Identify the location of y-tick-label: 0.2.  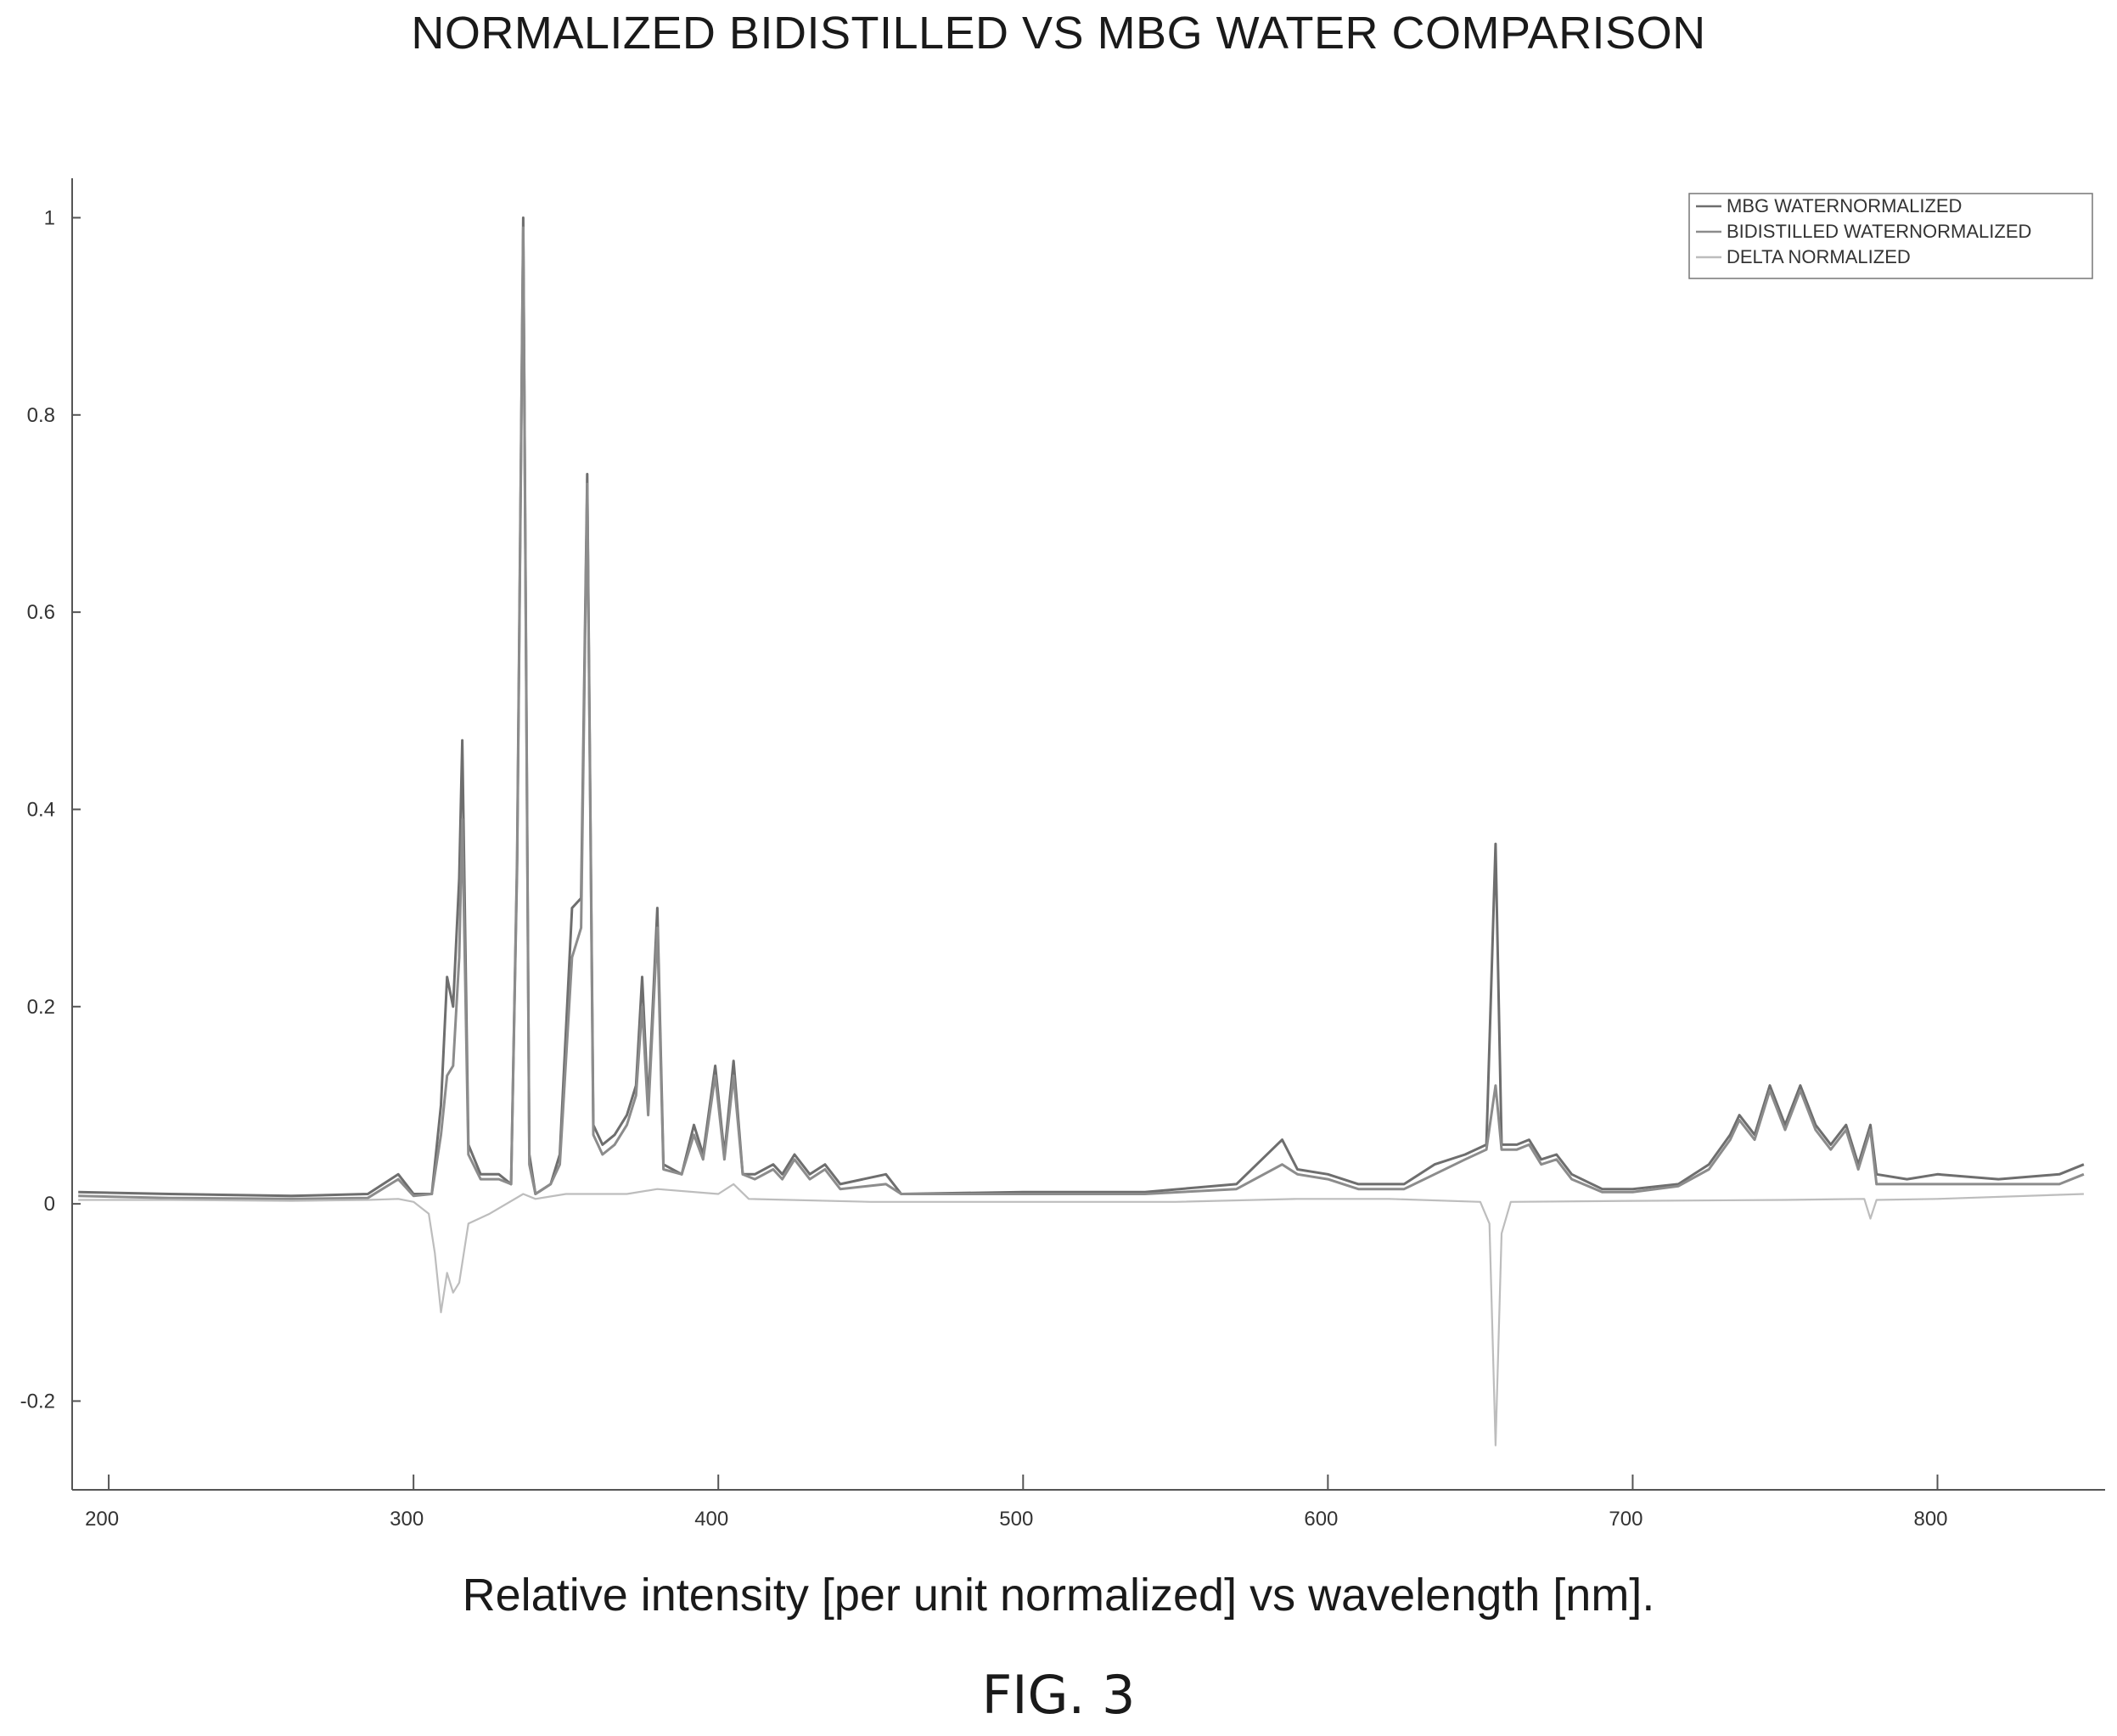
(41, 1007).